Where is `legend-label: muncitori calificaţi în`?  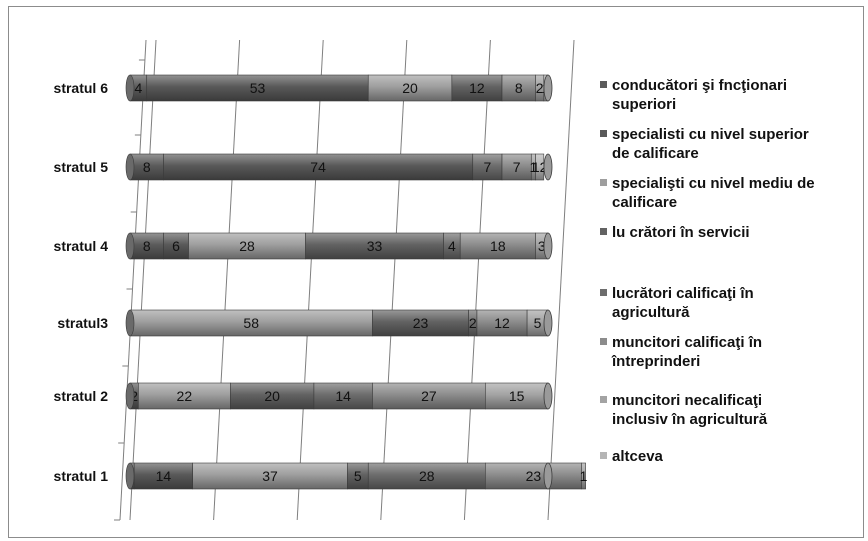
legend-label: muncitori calificaţi în is located at coordinates (687, 342).